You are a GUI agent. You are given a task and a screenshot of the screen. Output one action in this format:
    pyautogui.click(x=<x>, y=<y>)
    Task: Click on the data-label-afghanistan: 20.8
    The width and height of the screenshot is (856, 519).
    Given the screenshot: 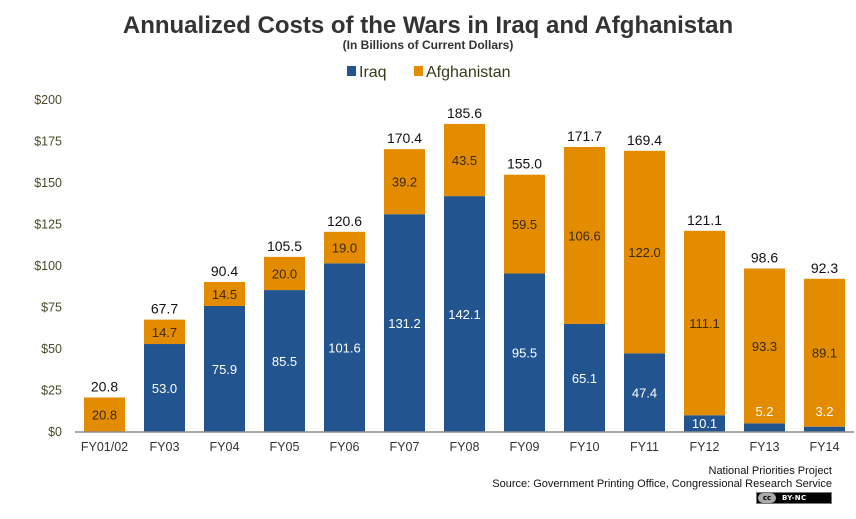 What is the action you would take?
    pyautogui.click(x=104, y=415)
    